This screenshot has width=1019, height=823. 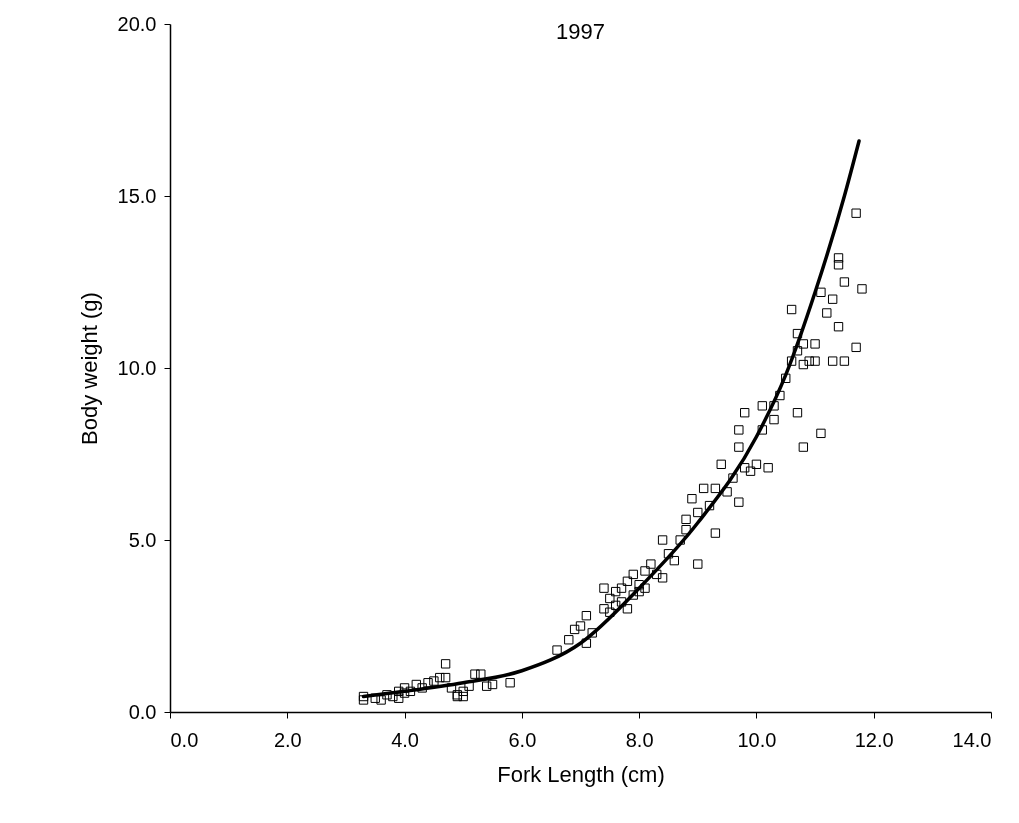 I want to click on x-tick-label: 2.0, so click(x=287, y=739).